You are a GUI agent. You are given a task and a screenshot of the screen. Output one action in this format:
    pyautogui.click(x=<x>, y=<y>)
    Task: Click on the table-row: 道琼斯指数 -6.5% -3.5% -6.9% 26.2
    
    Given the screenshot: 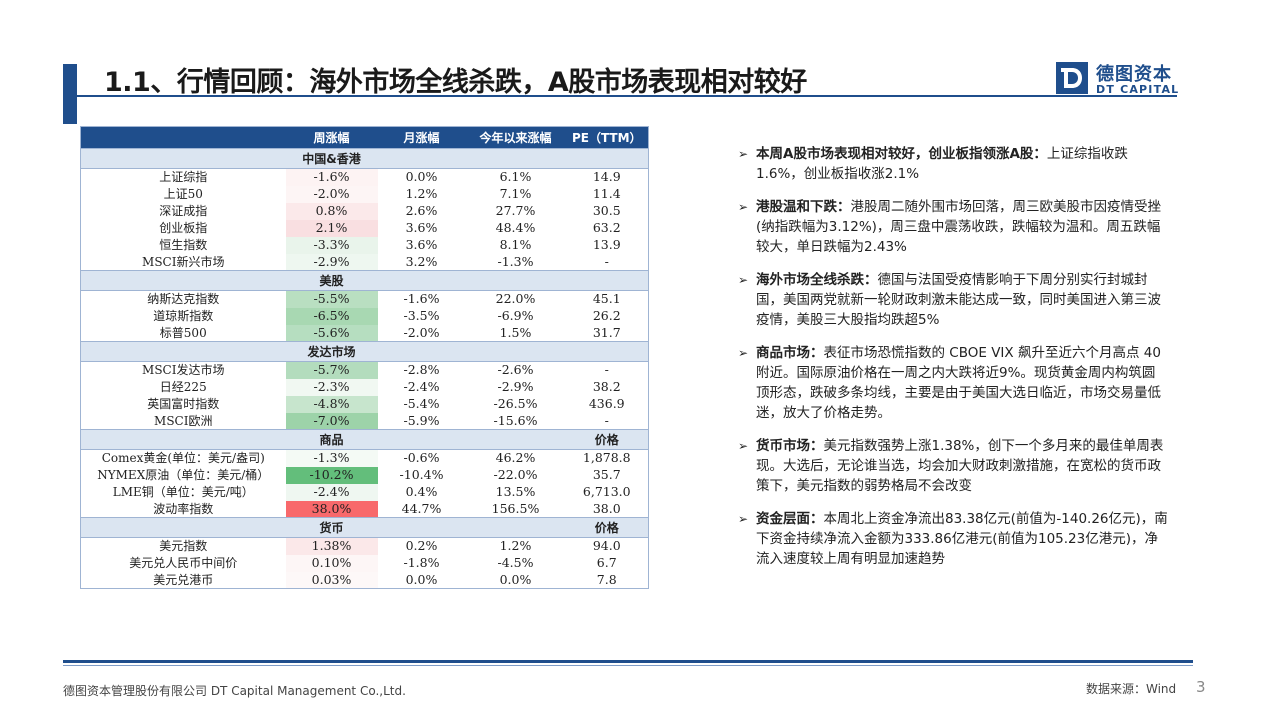 What is the action you would take?
    pyautogui.click(x=365, y=316)
    